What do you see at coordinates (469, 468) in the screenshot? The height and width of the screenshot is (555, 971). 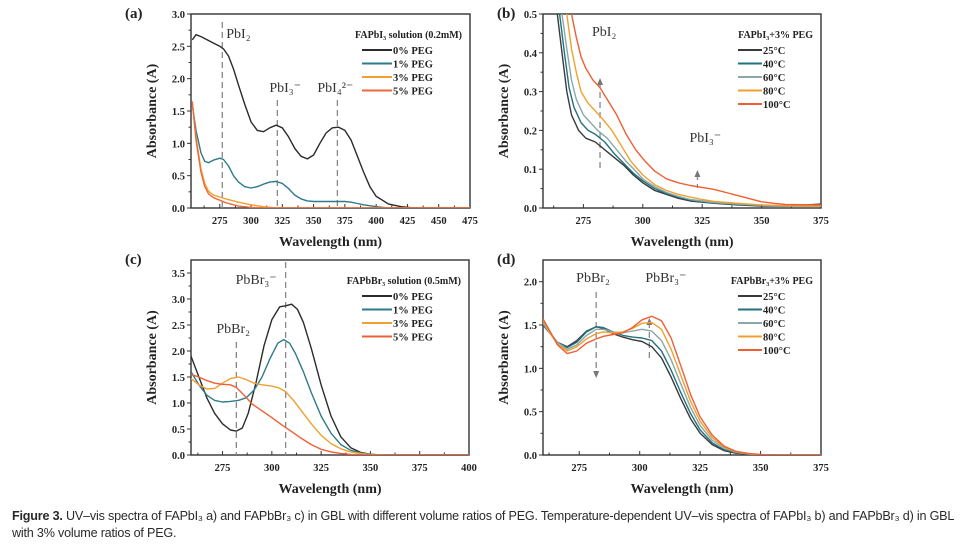 I see `x-tick-label: 400` at bounding box center [469, 468].